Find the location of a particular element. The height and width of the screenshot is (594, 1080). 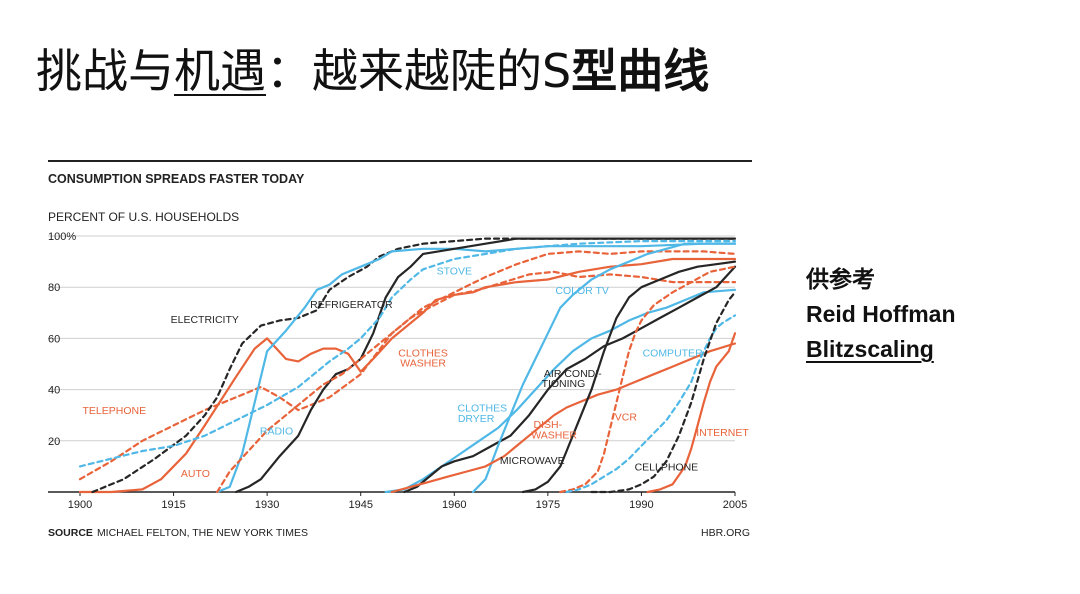

title-part-2: 机遇 is located at coordinates (220, 71).